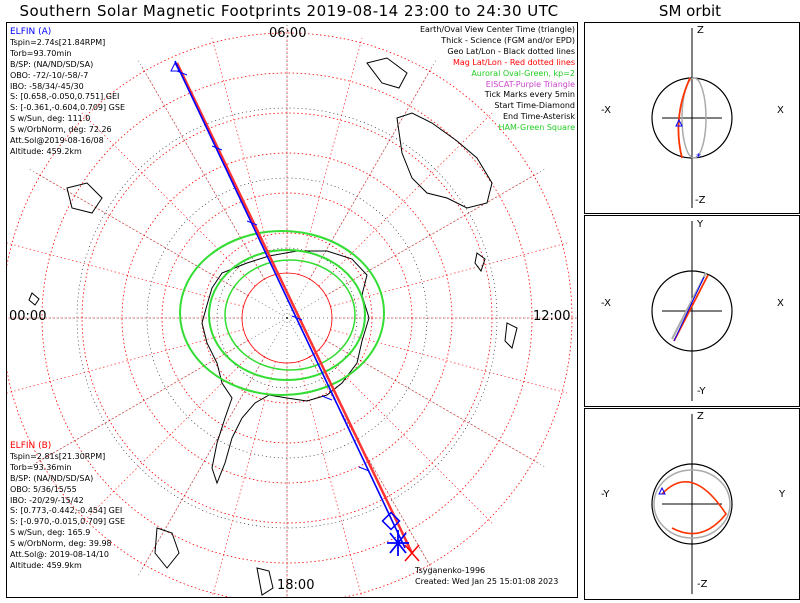 Image resolution: width=800 pixels, height=603 pixels. What do you see at coordinates (47, 500) in the screenshot?
I see `elfin-b-line: IBO: -20/29/-15/42` at bounding box center [47, 500].